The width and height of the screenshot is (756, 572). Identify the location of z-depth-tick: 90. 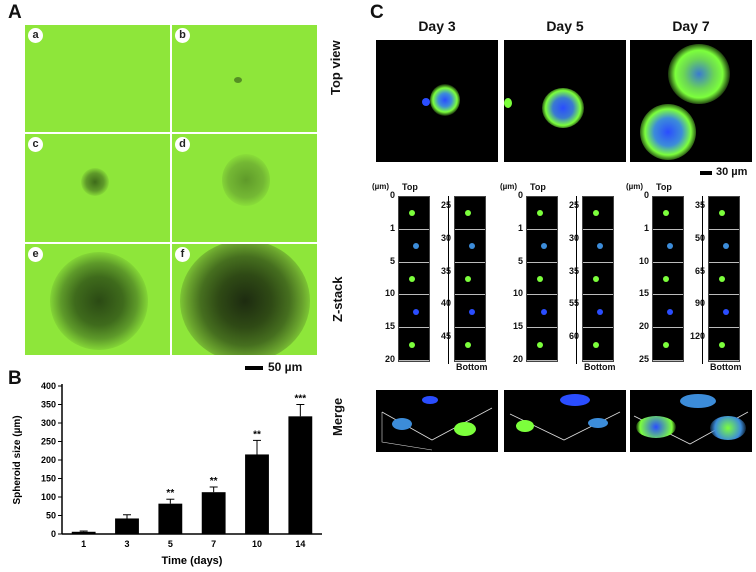
(699, 303).